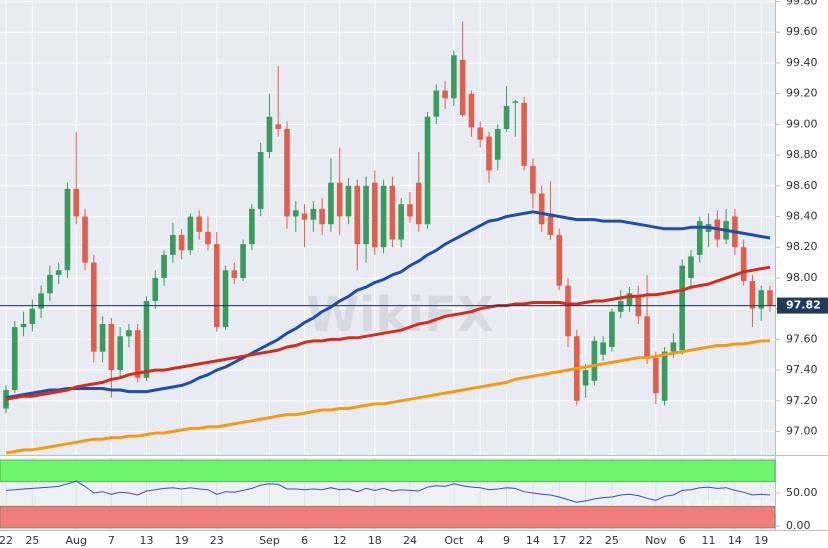 The width and height of the screenshot is (828, 548). I want to click on y-tick-label: 97.40, so click(802, 369).